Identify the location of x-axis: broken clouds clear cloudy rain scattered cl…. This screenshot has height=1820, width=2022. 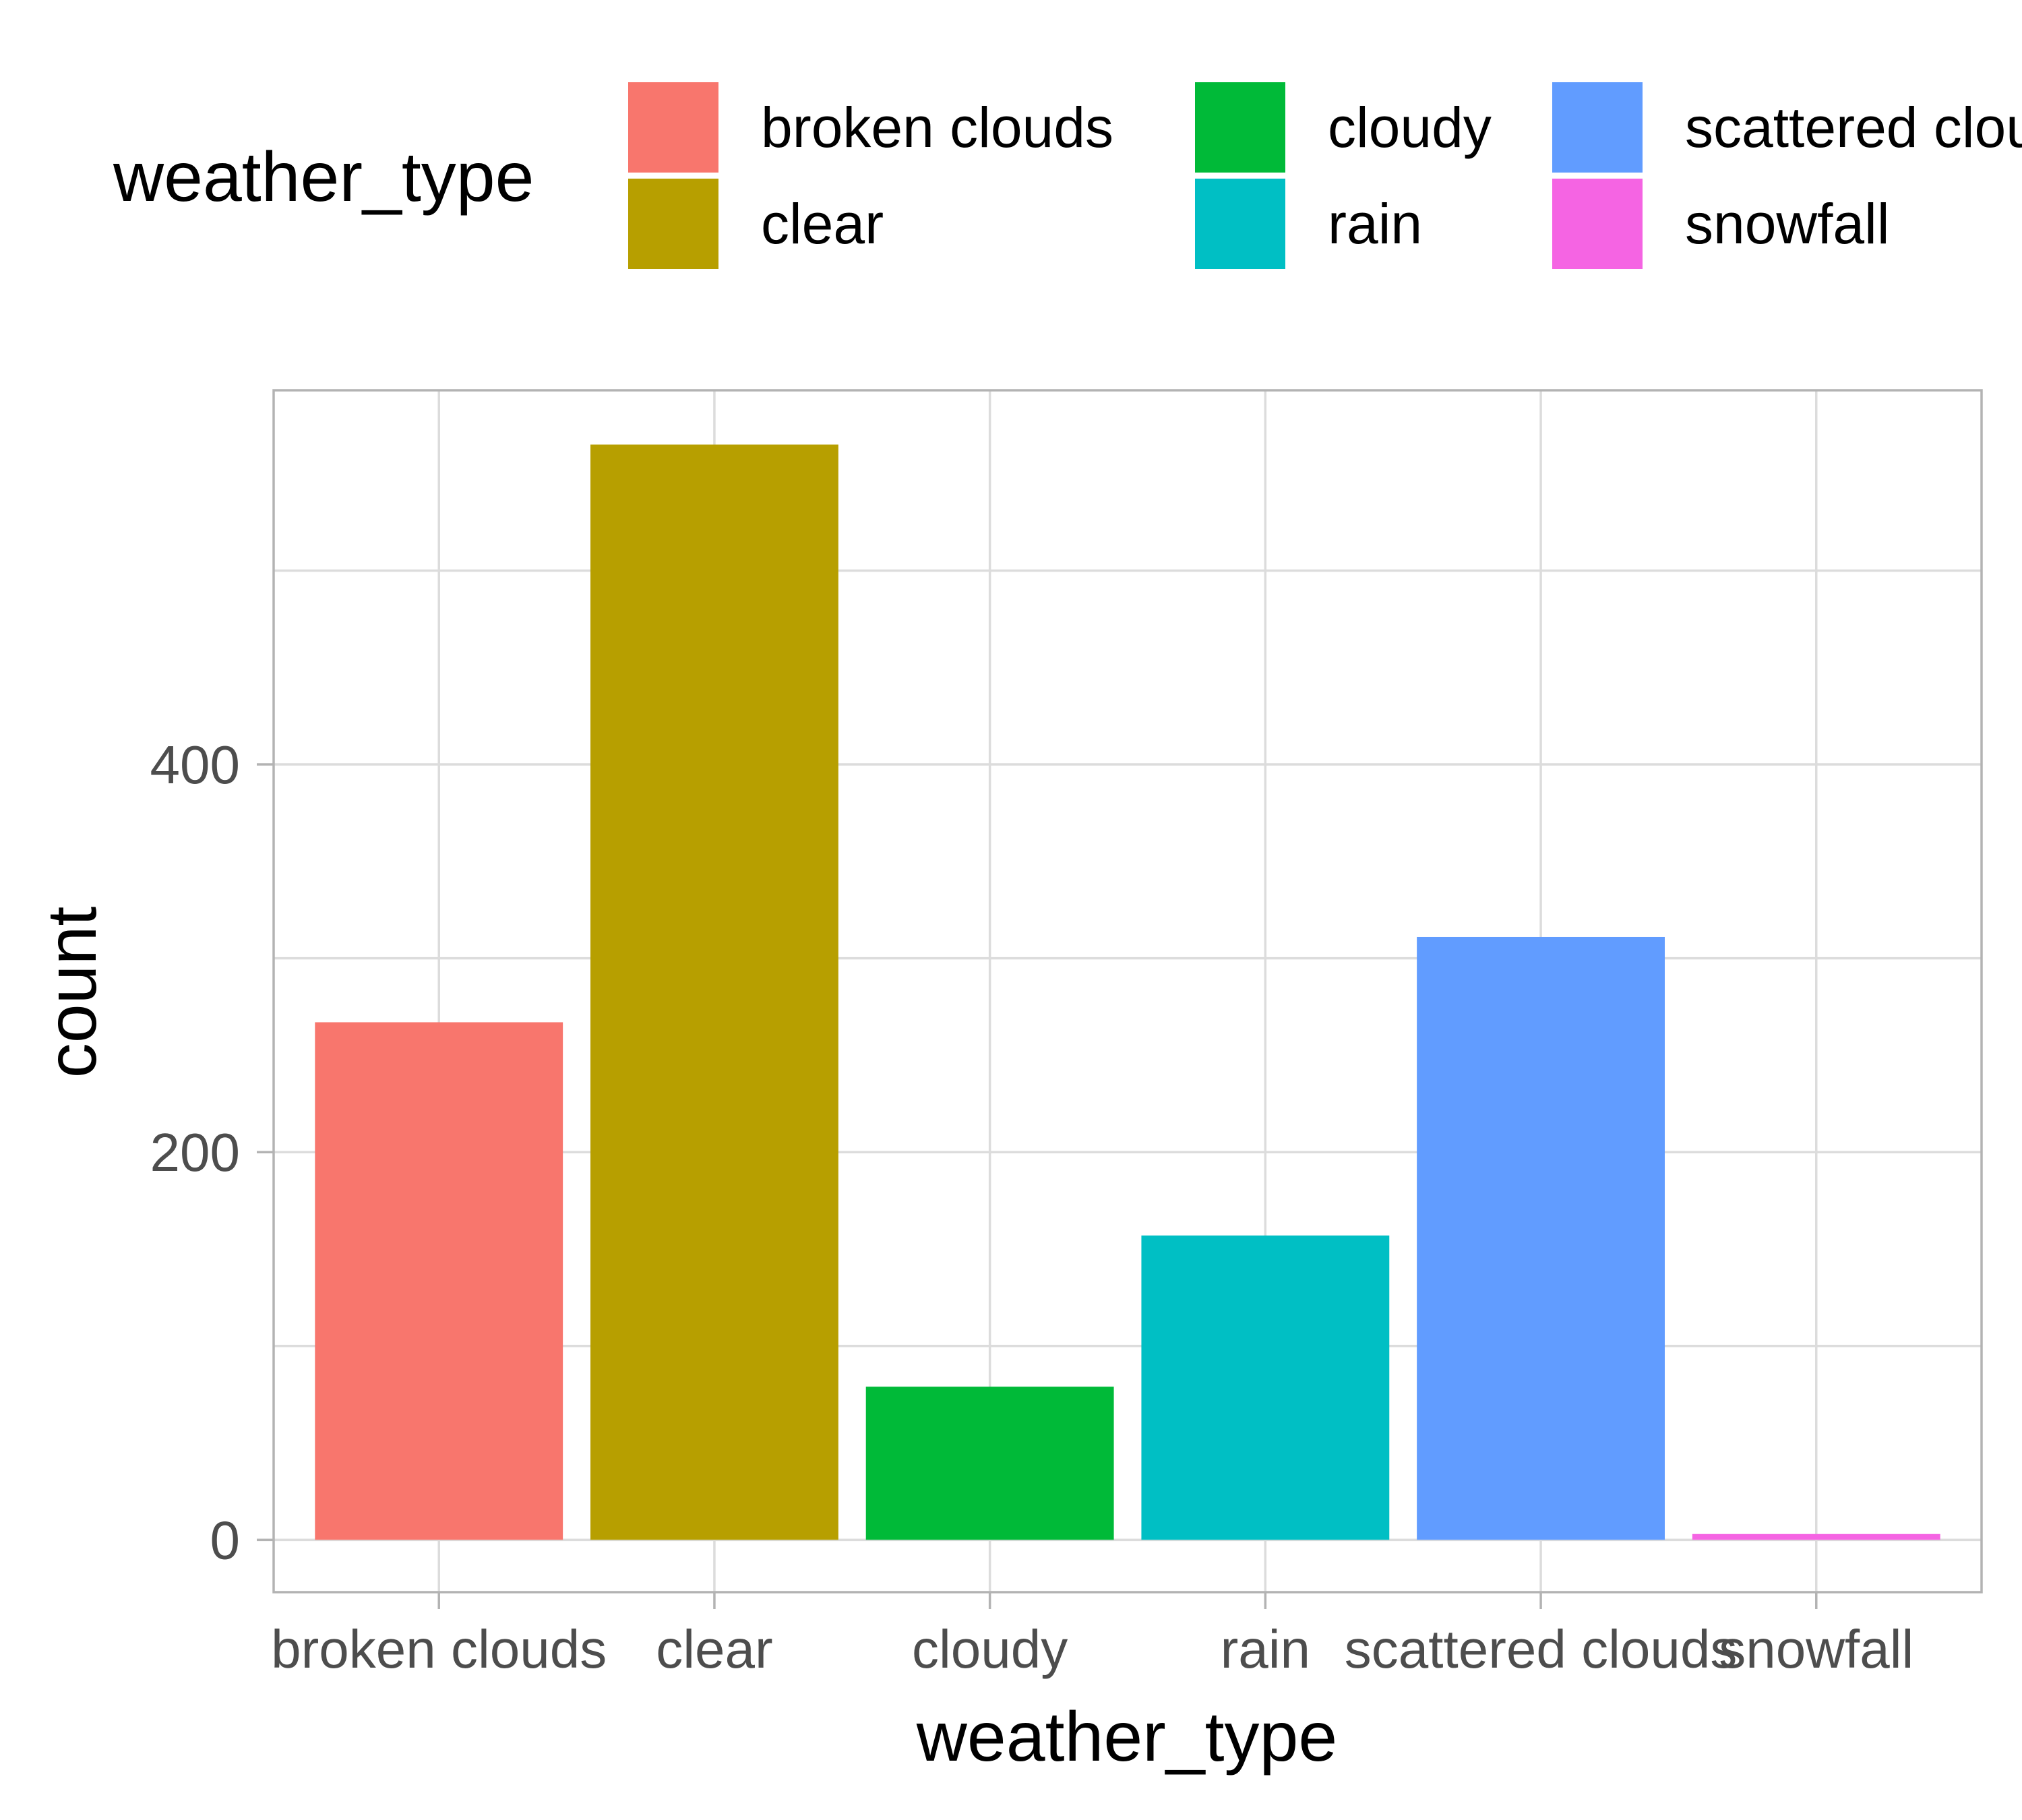
(1092, 1636).